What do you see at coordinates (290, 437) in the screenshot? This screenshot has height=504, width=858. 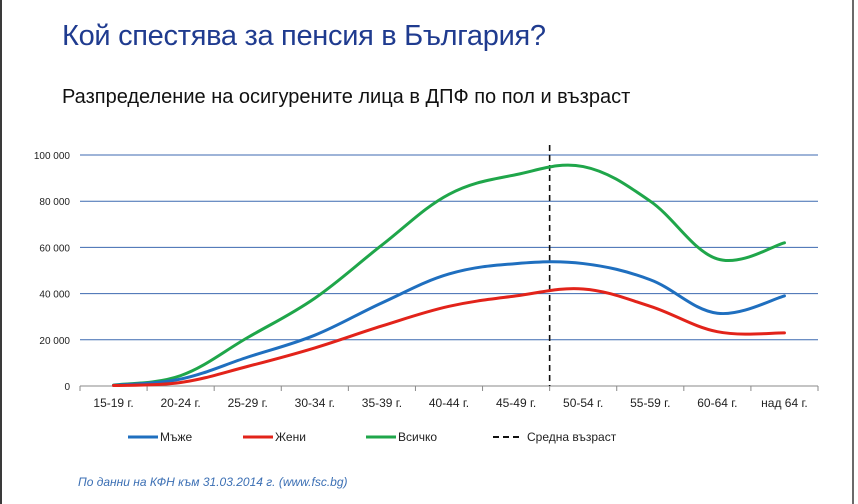 I see `legend-label: Жени` at bounding box center [290, 437].